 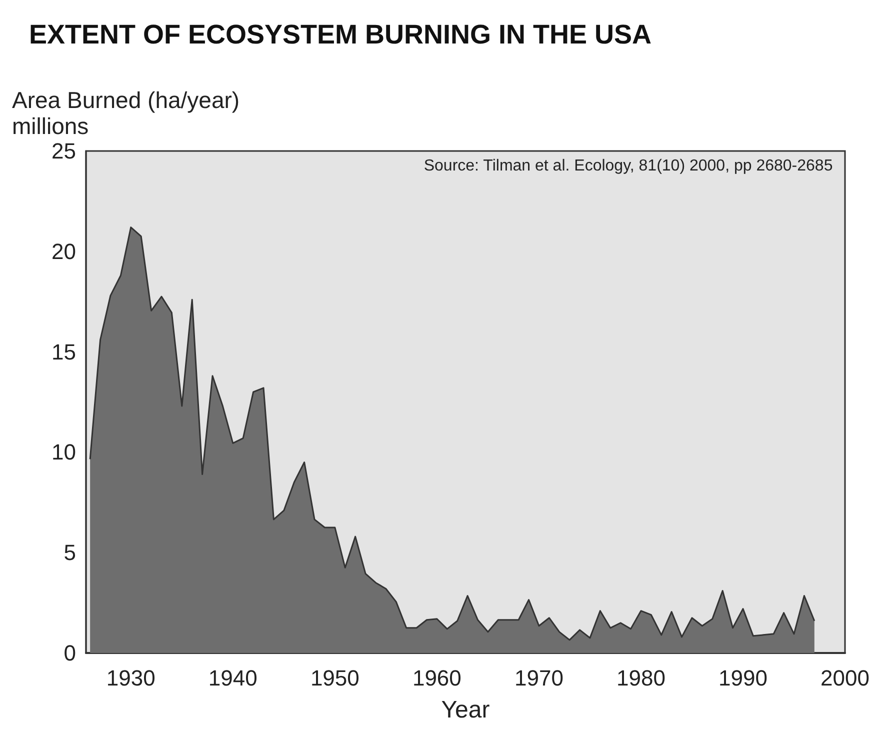 What do you see at coordinates (437, 678) in the screenshot?
I see `x-tick-label: 1960` at bounding box center [437, 678].